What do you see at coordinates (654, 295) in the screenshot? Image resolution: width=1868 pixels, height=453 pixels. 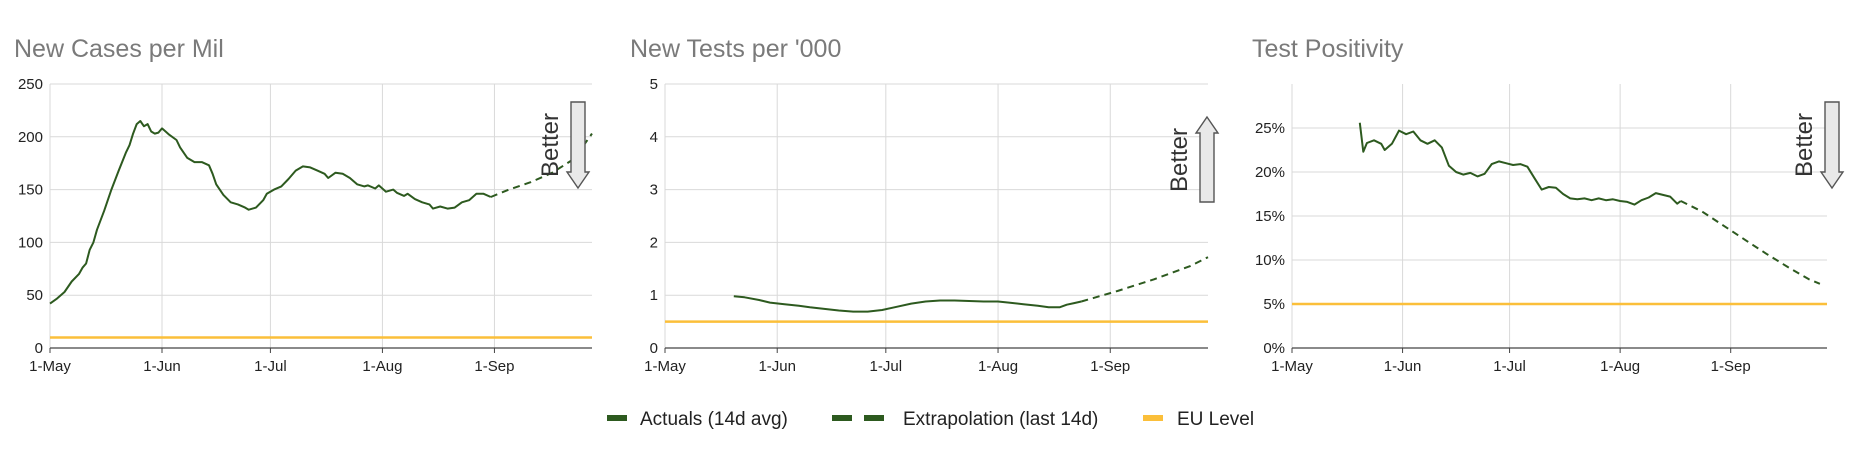 I see `y-tick-label: 1` at bounding box center [654, 295].